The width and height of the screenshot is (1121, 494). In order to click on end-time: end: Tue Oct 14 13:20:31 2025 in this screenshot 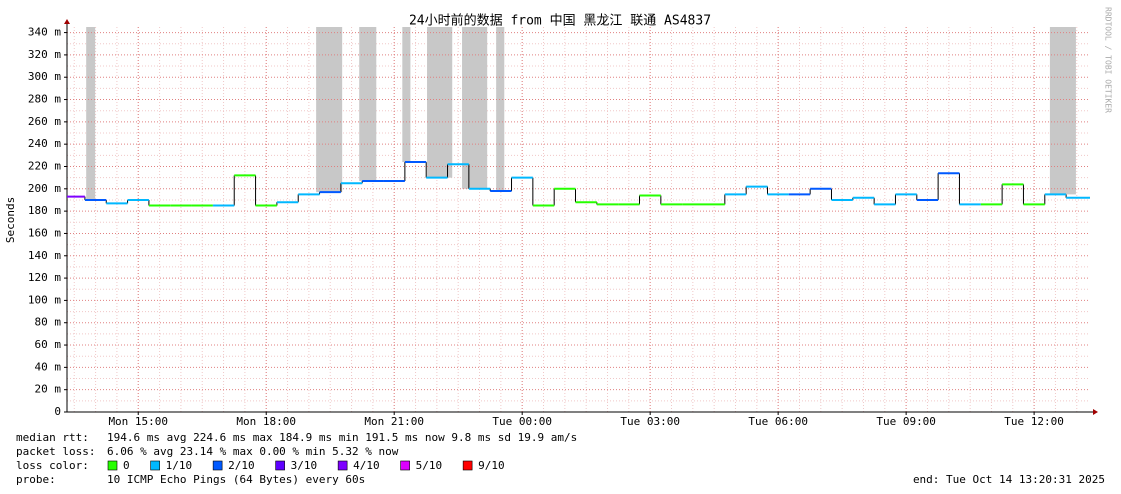, I will do `click(1009, 479)`.